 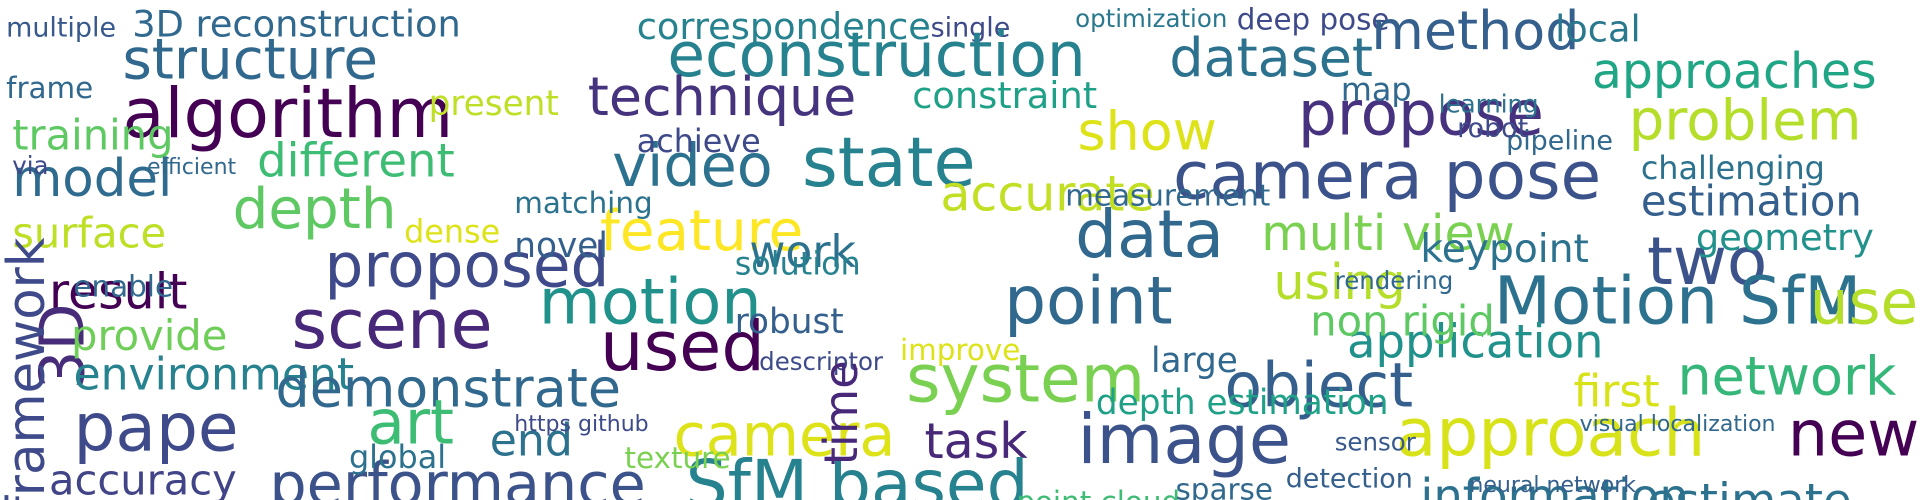 What do you see at coordinates (213, 374) in the screenshot?
I see `word: environment` at bounding box center [213, 374].